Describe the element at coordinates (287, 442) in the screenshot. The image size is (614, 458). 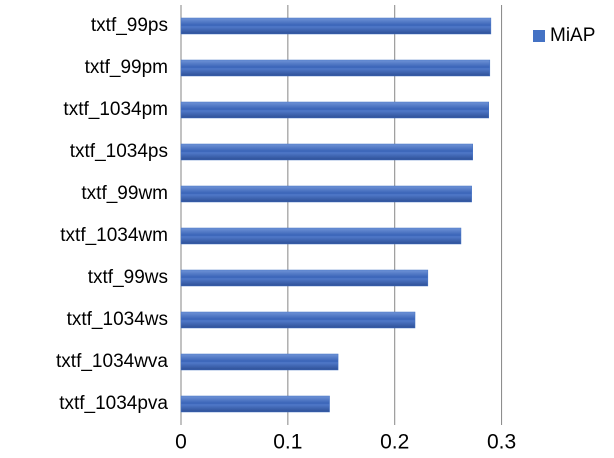
I see `x-tick-label: 0.1` at that location.